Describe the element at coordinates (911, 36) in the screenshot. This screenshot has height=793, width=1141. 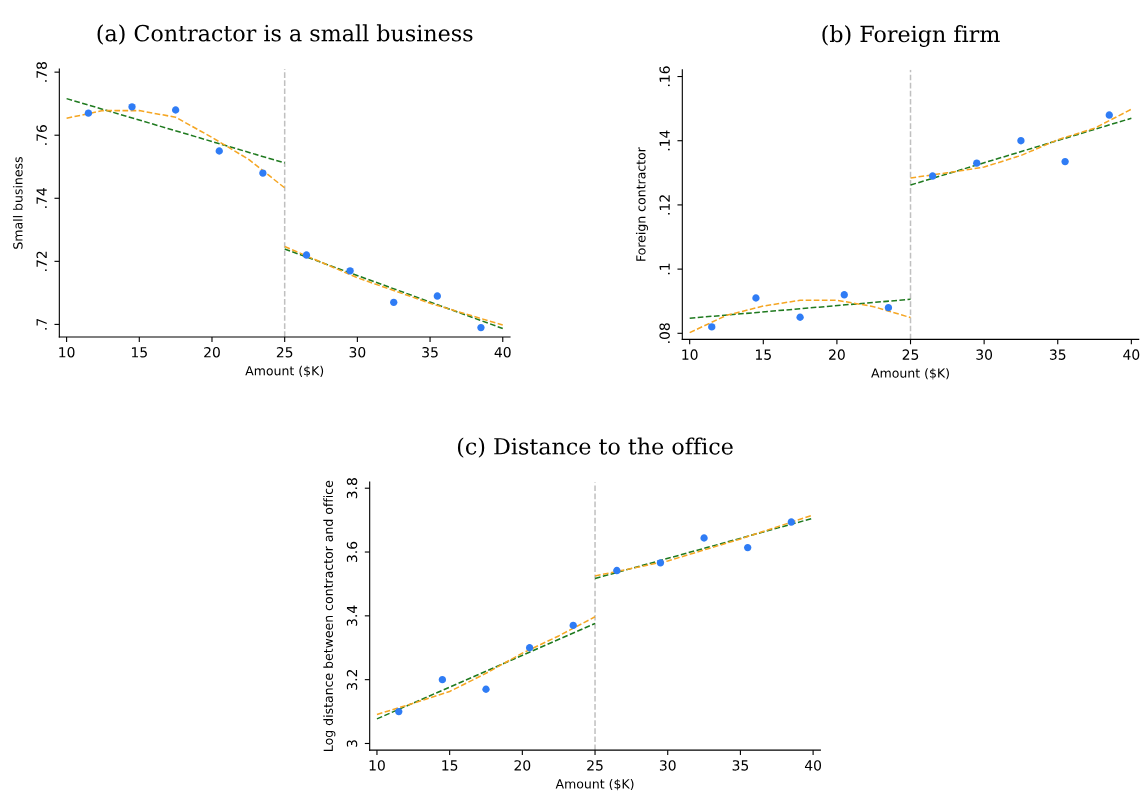
I see `chart-title: (b) Foreign firm` at that location.